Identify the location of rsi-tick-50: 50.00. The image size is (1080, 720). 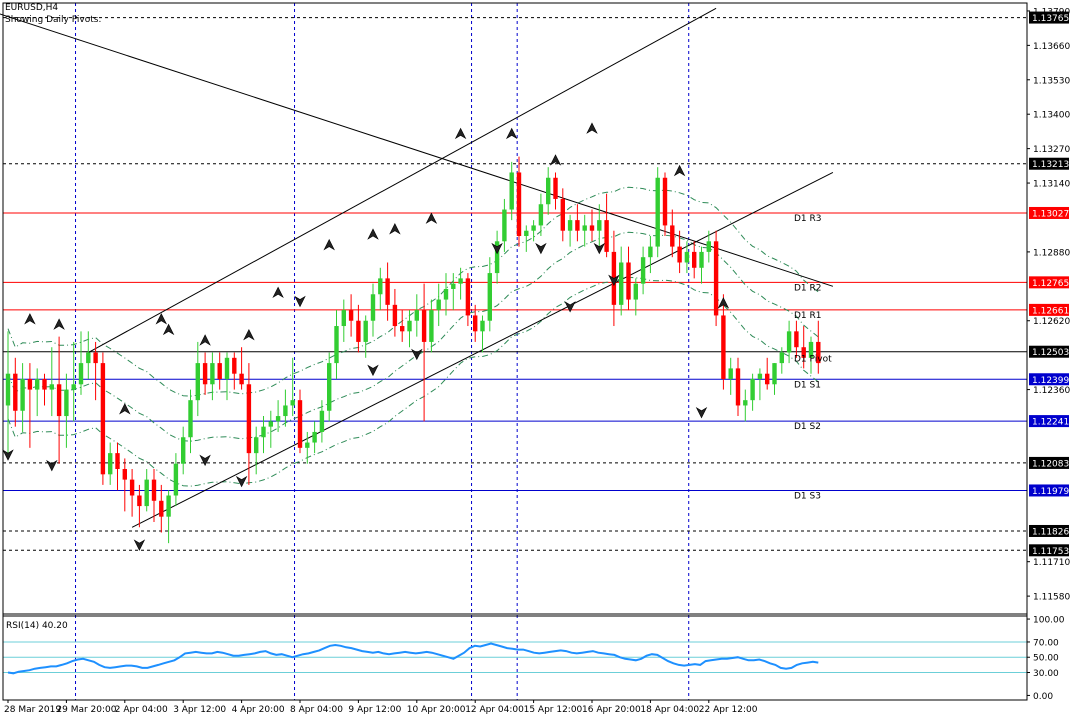
(1043, 659).